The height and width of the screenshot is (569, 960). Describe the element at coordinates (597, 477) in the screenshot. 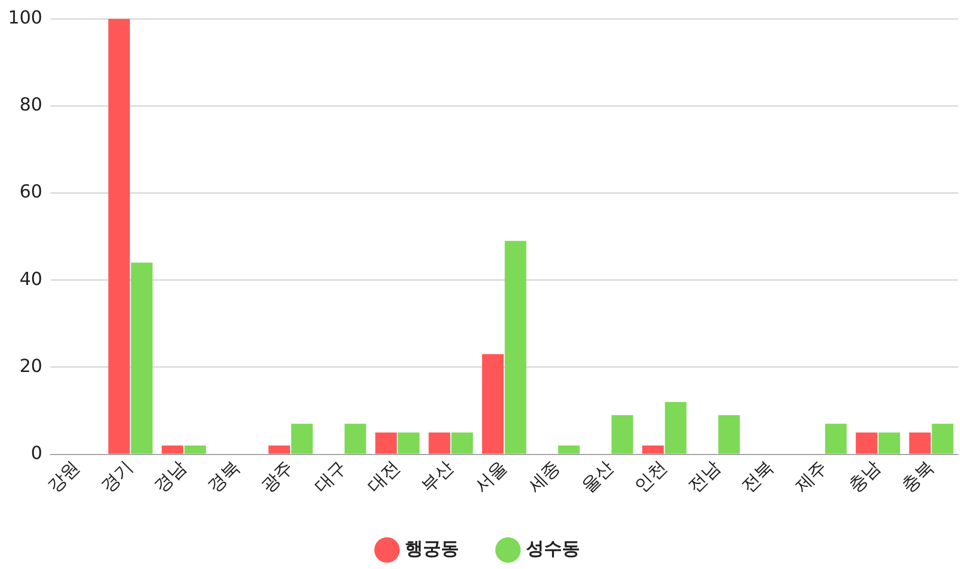

I see `x-tick-label: 울산` at that location.